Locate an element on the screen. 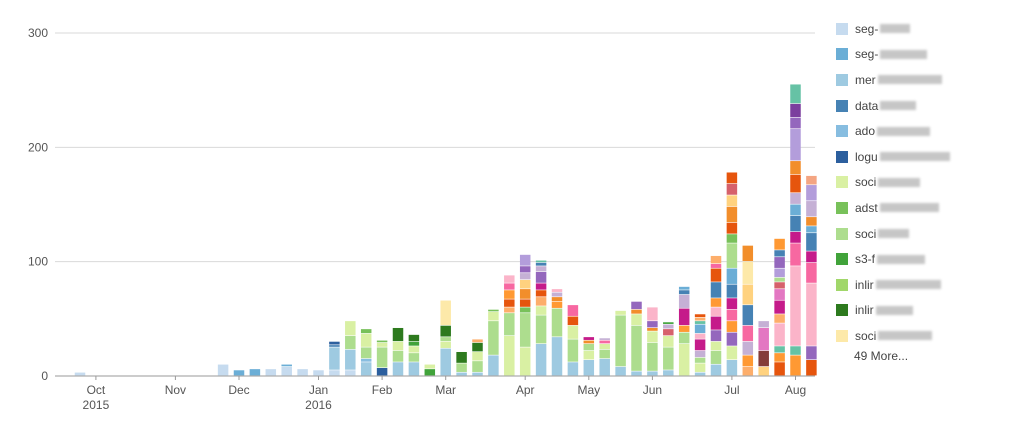 This screenshot has width=1024, height=430. x-tick-label: Feb is located at coordinates (382, 390).